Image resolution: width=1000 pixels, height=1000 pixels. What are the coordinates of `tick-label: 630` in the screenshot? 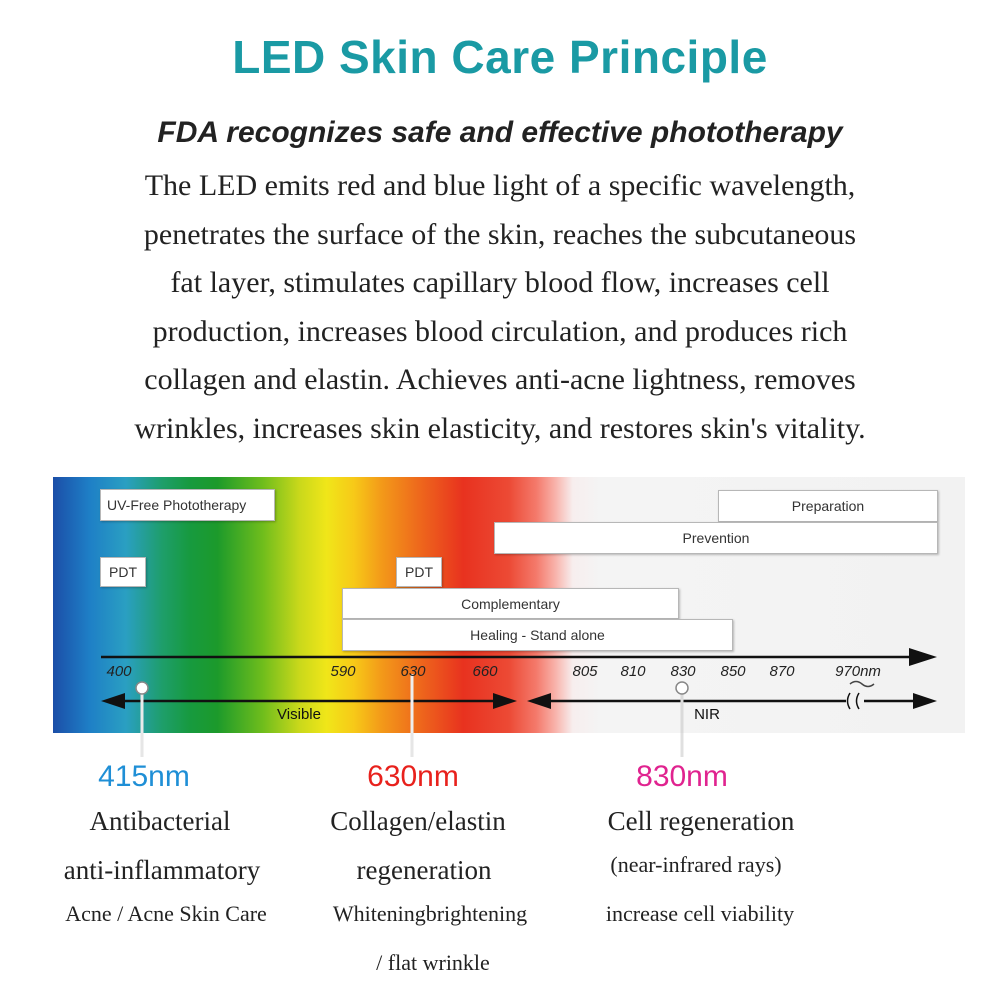 It's located at (413, 671).